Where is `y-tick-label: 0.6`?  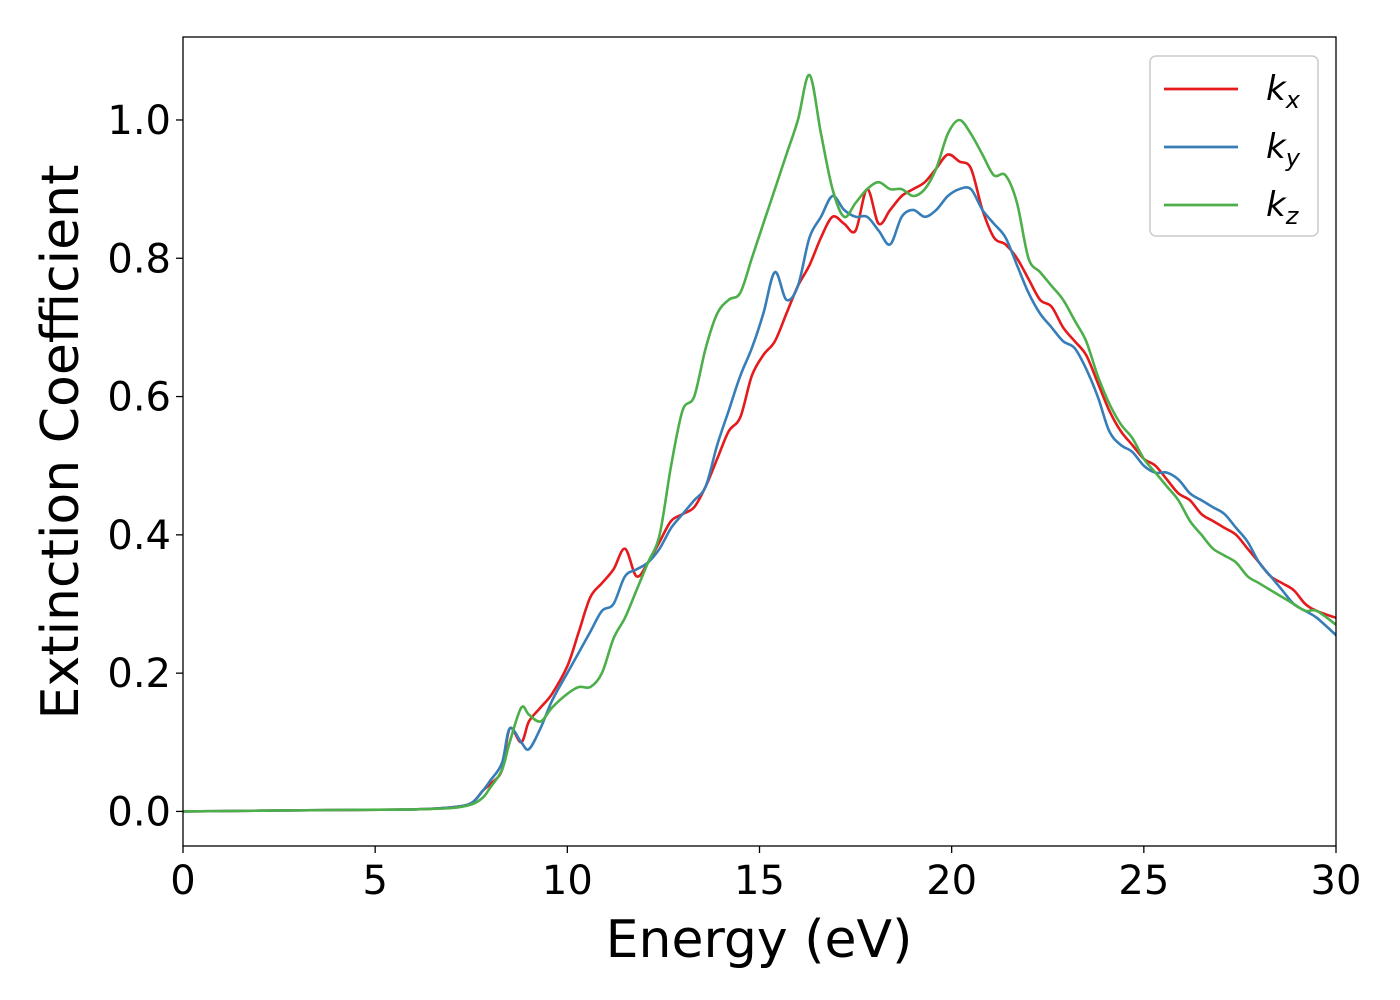
y-tick-label: 0.6 is located at coordinates (139, 398).